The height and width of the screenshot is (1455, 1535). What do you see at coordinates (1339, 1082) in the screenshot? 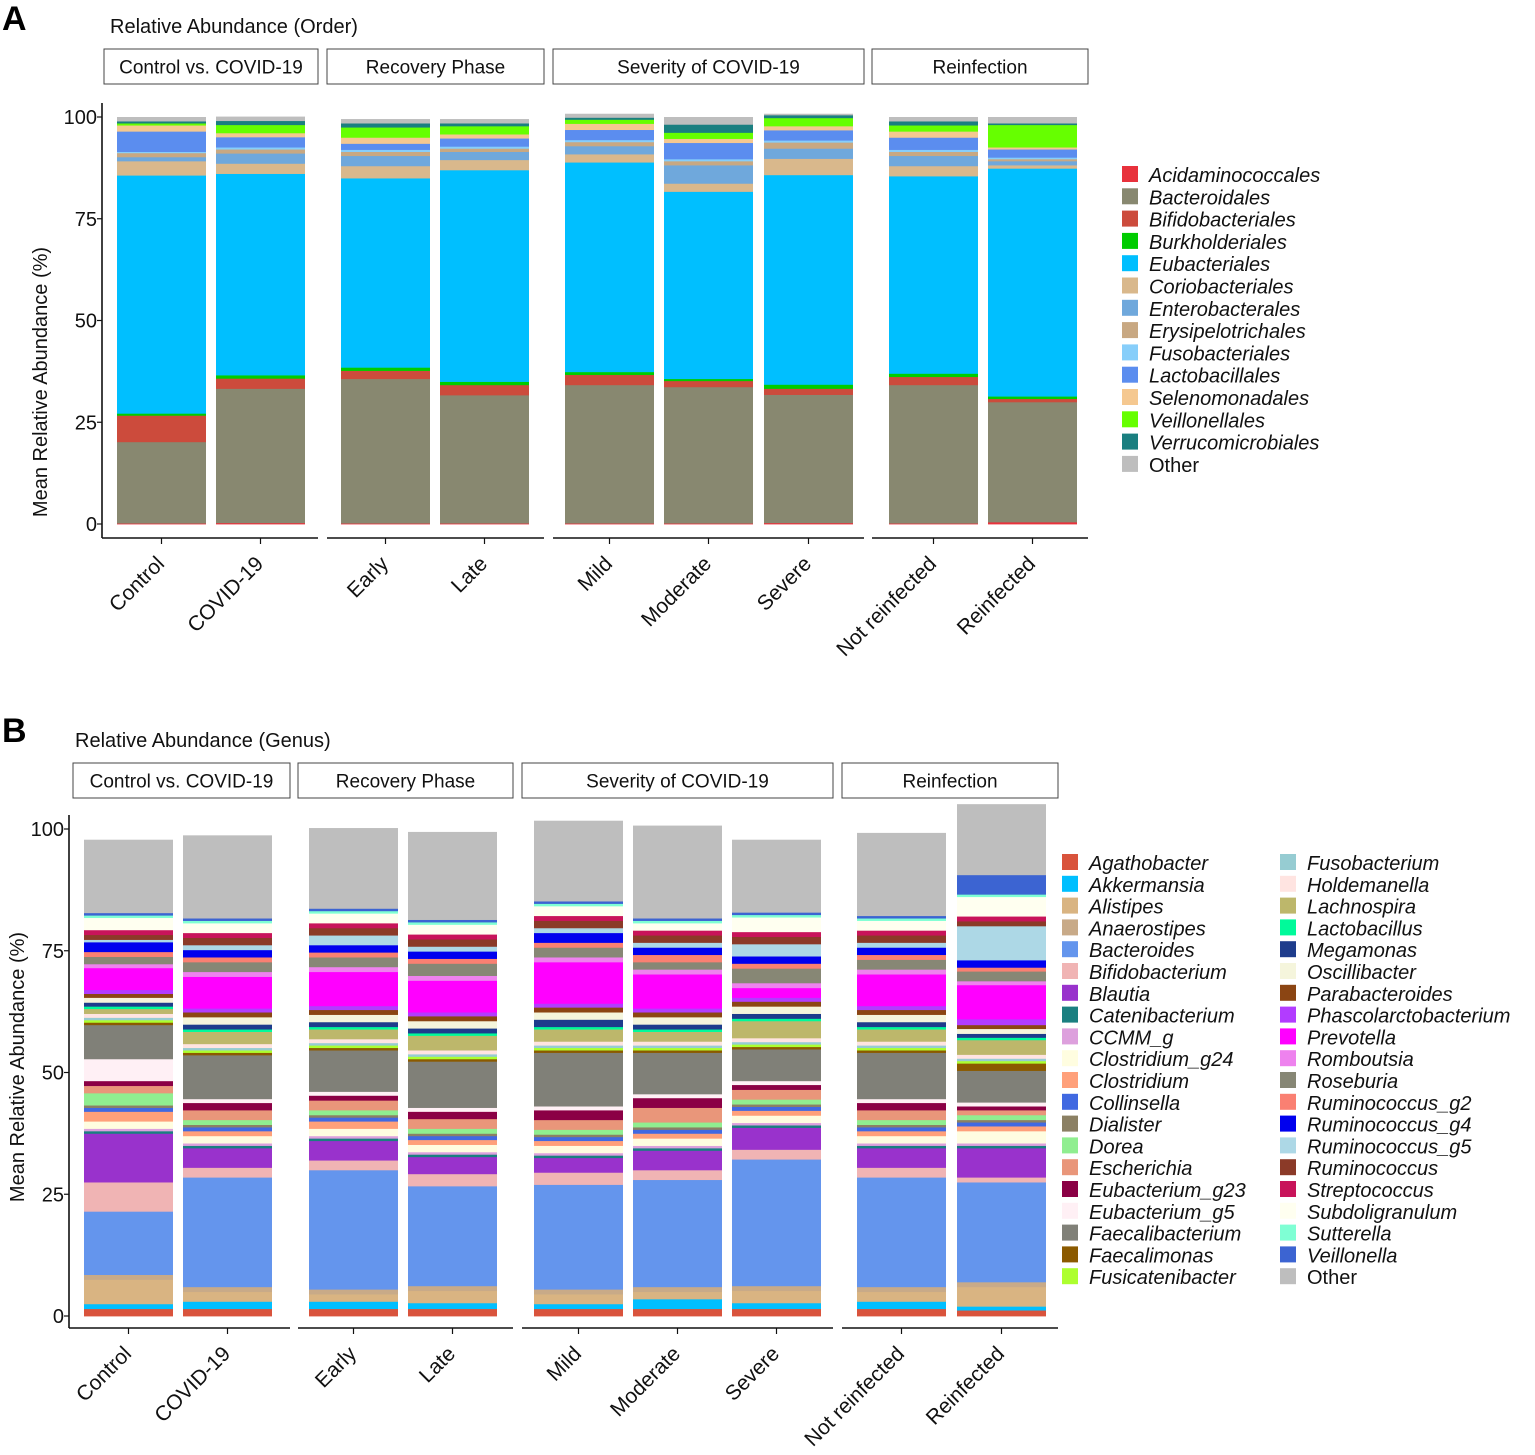
I see `legend-item-roseburia: Roseburia` at bounding box center [1339, 1082].